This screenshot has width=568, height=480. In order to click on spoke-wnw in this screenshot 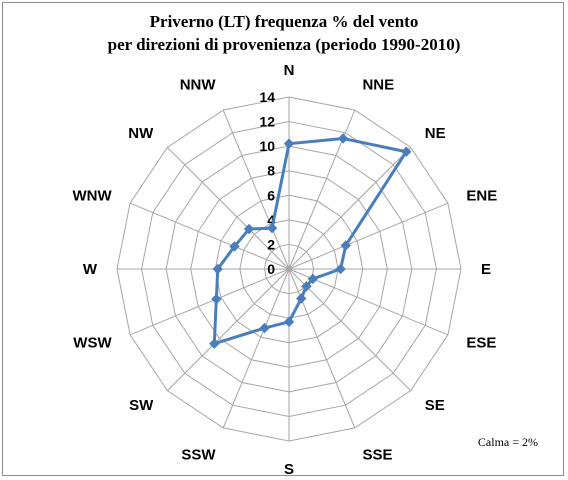, I will do `click(209, 236)`.